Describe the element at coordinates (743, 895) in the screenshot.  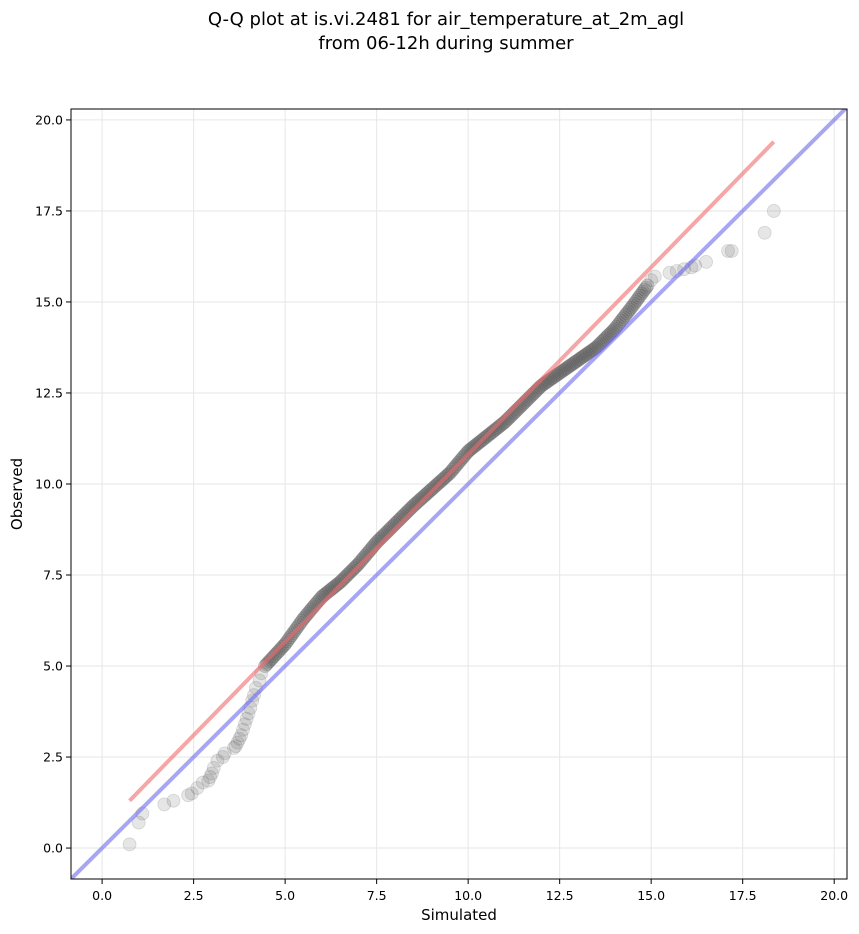
I see `x-tick-label: 17.5` at that location.